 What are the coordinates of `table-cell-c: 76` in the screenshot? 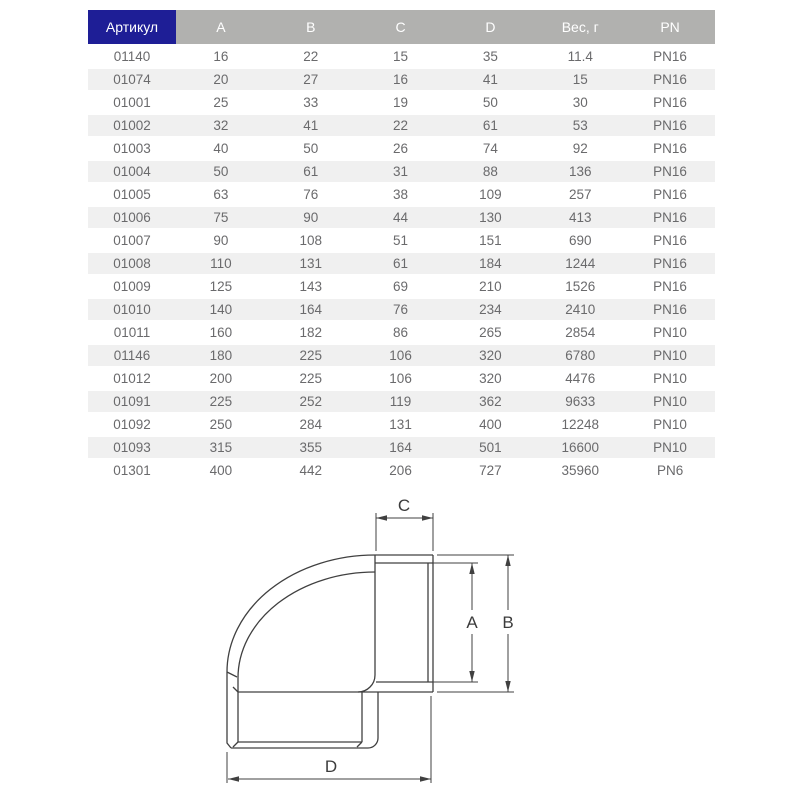 It's located at (400, 310).